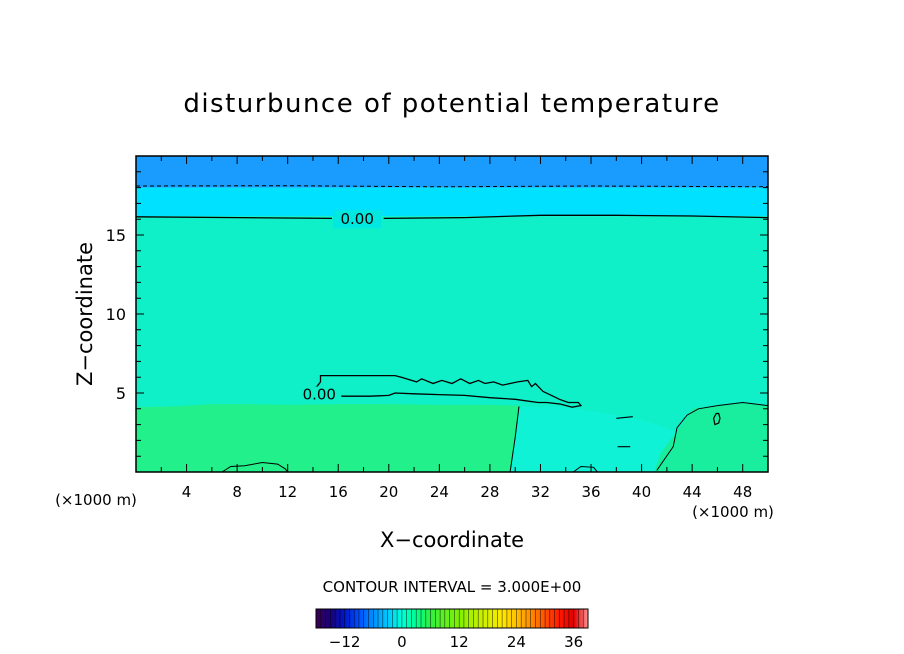  What do you see at coordinates (451, 104) in the screenshot?
I see `chart-title: disturbunce of potential temperature` at bounding box center [451, 104].